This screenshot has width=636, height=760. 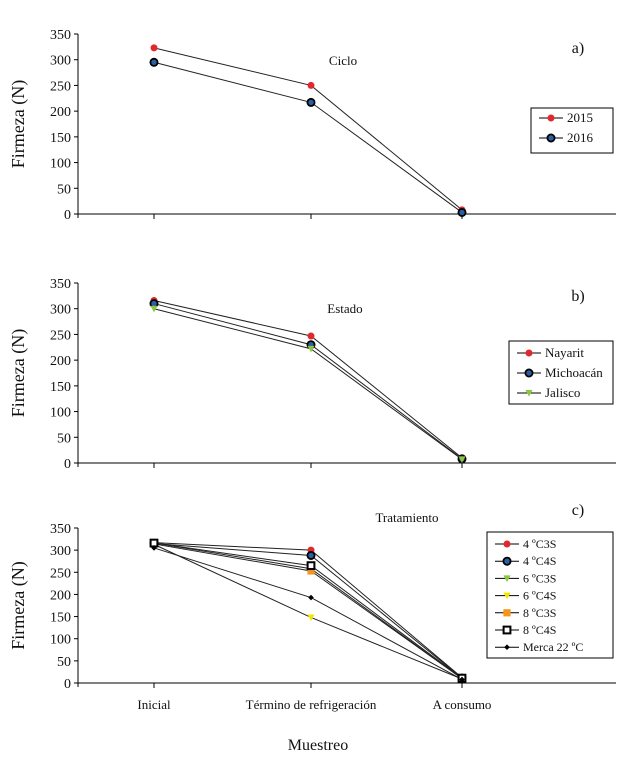 What do you see at coordinates (539, 578) in the screenshot?
I see `legend-label: 6 ºC3S` at bounding box center [539, 578].